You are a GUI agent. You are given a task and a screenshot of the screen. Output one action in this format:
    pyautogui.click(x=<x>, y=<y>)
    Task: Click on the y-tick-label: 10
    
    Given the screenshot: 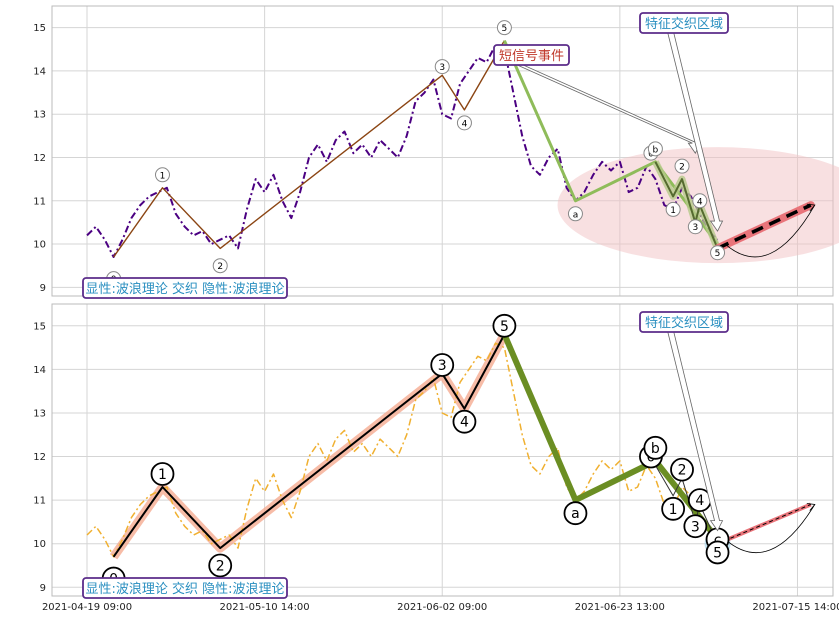 What is the action you would take?
    pyautogui.click(x=39, y=544)
    